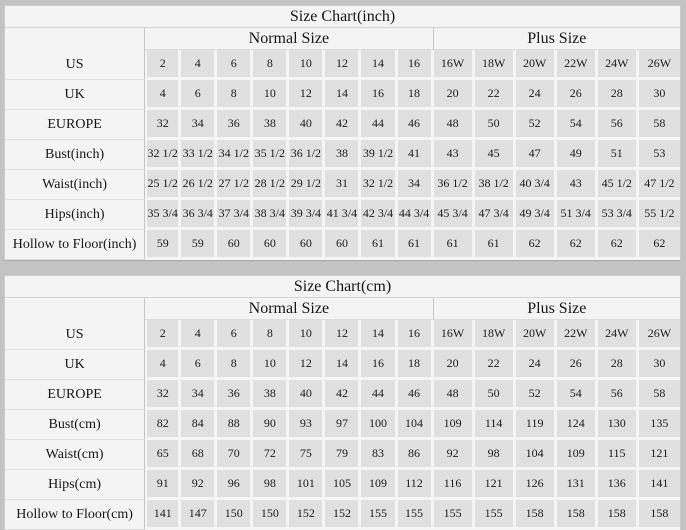  What do you see at coordinates (343, 215) in the screenshot?
I see `size-value-cell: 41 3/4` at bounding box center [343, 215].